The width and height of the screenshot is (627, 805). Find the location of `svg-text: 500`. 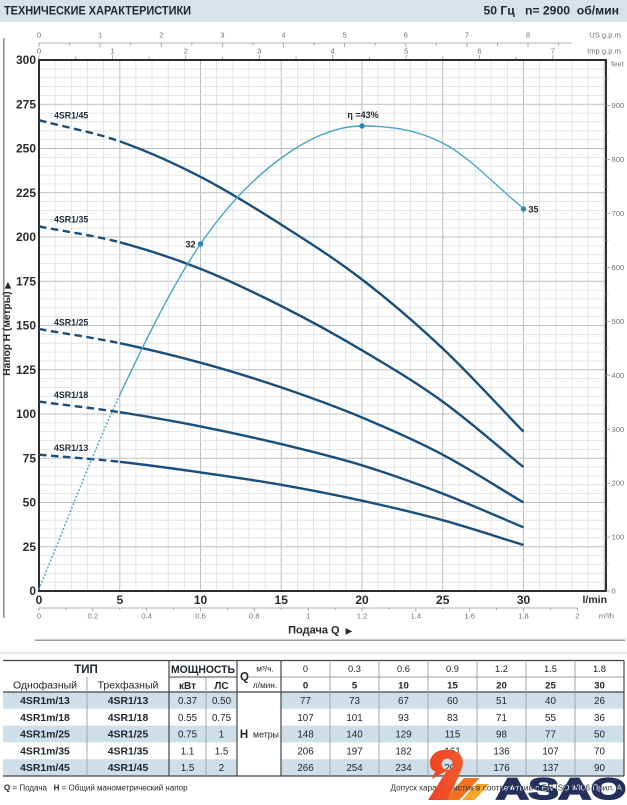

svg-text: 500 is located at coordinates (618, 321).